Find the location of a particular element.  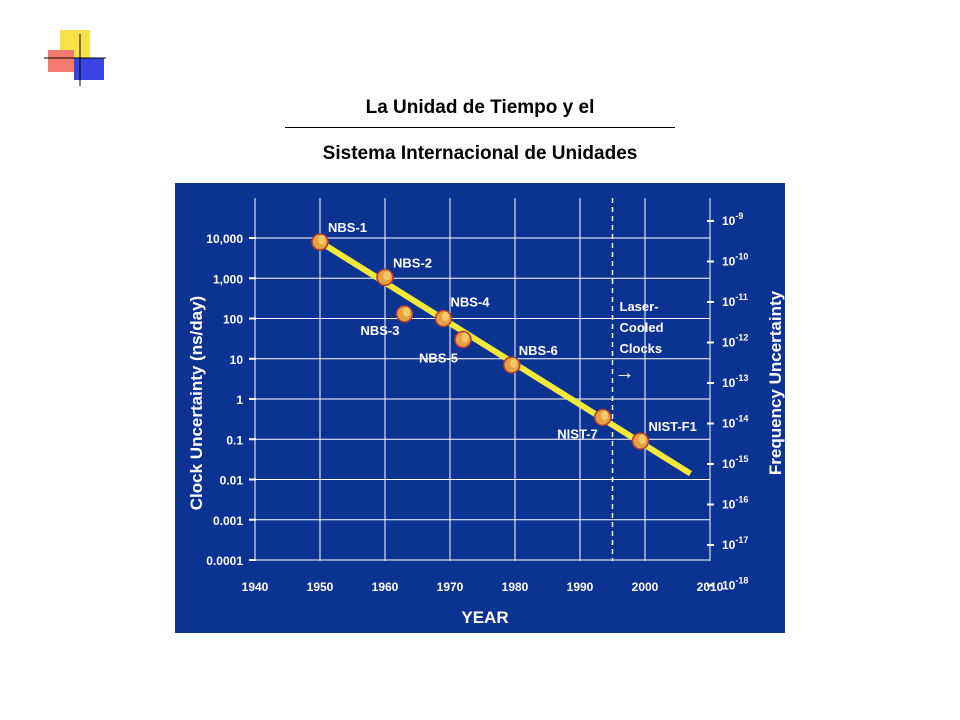

right-tick-label: 10-9 is located at coordinates (732, 219).